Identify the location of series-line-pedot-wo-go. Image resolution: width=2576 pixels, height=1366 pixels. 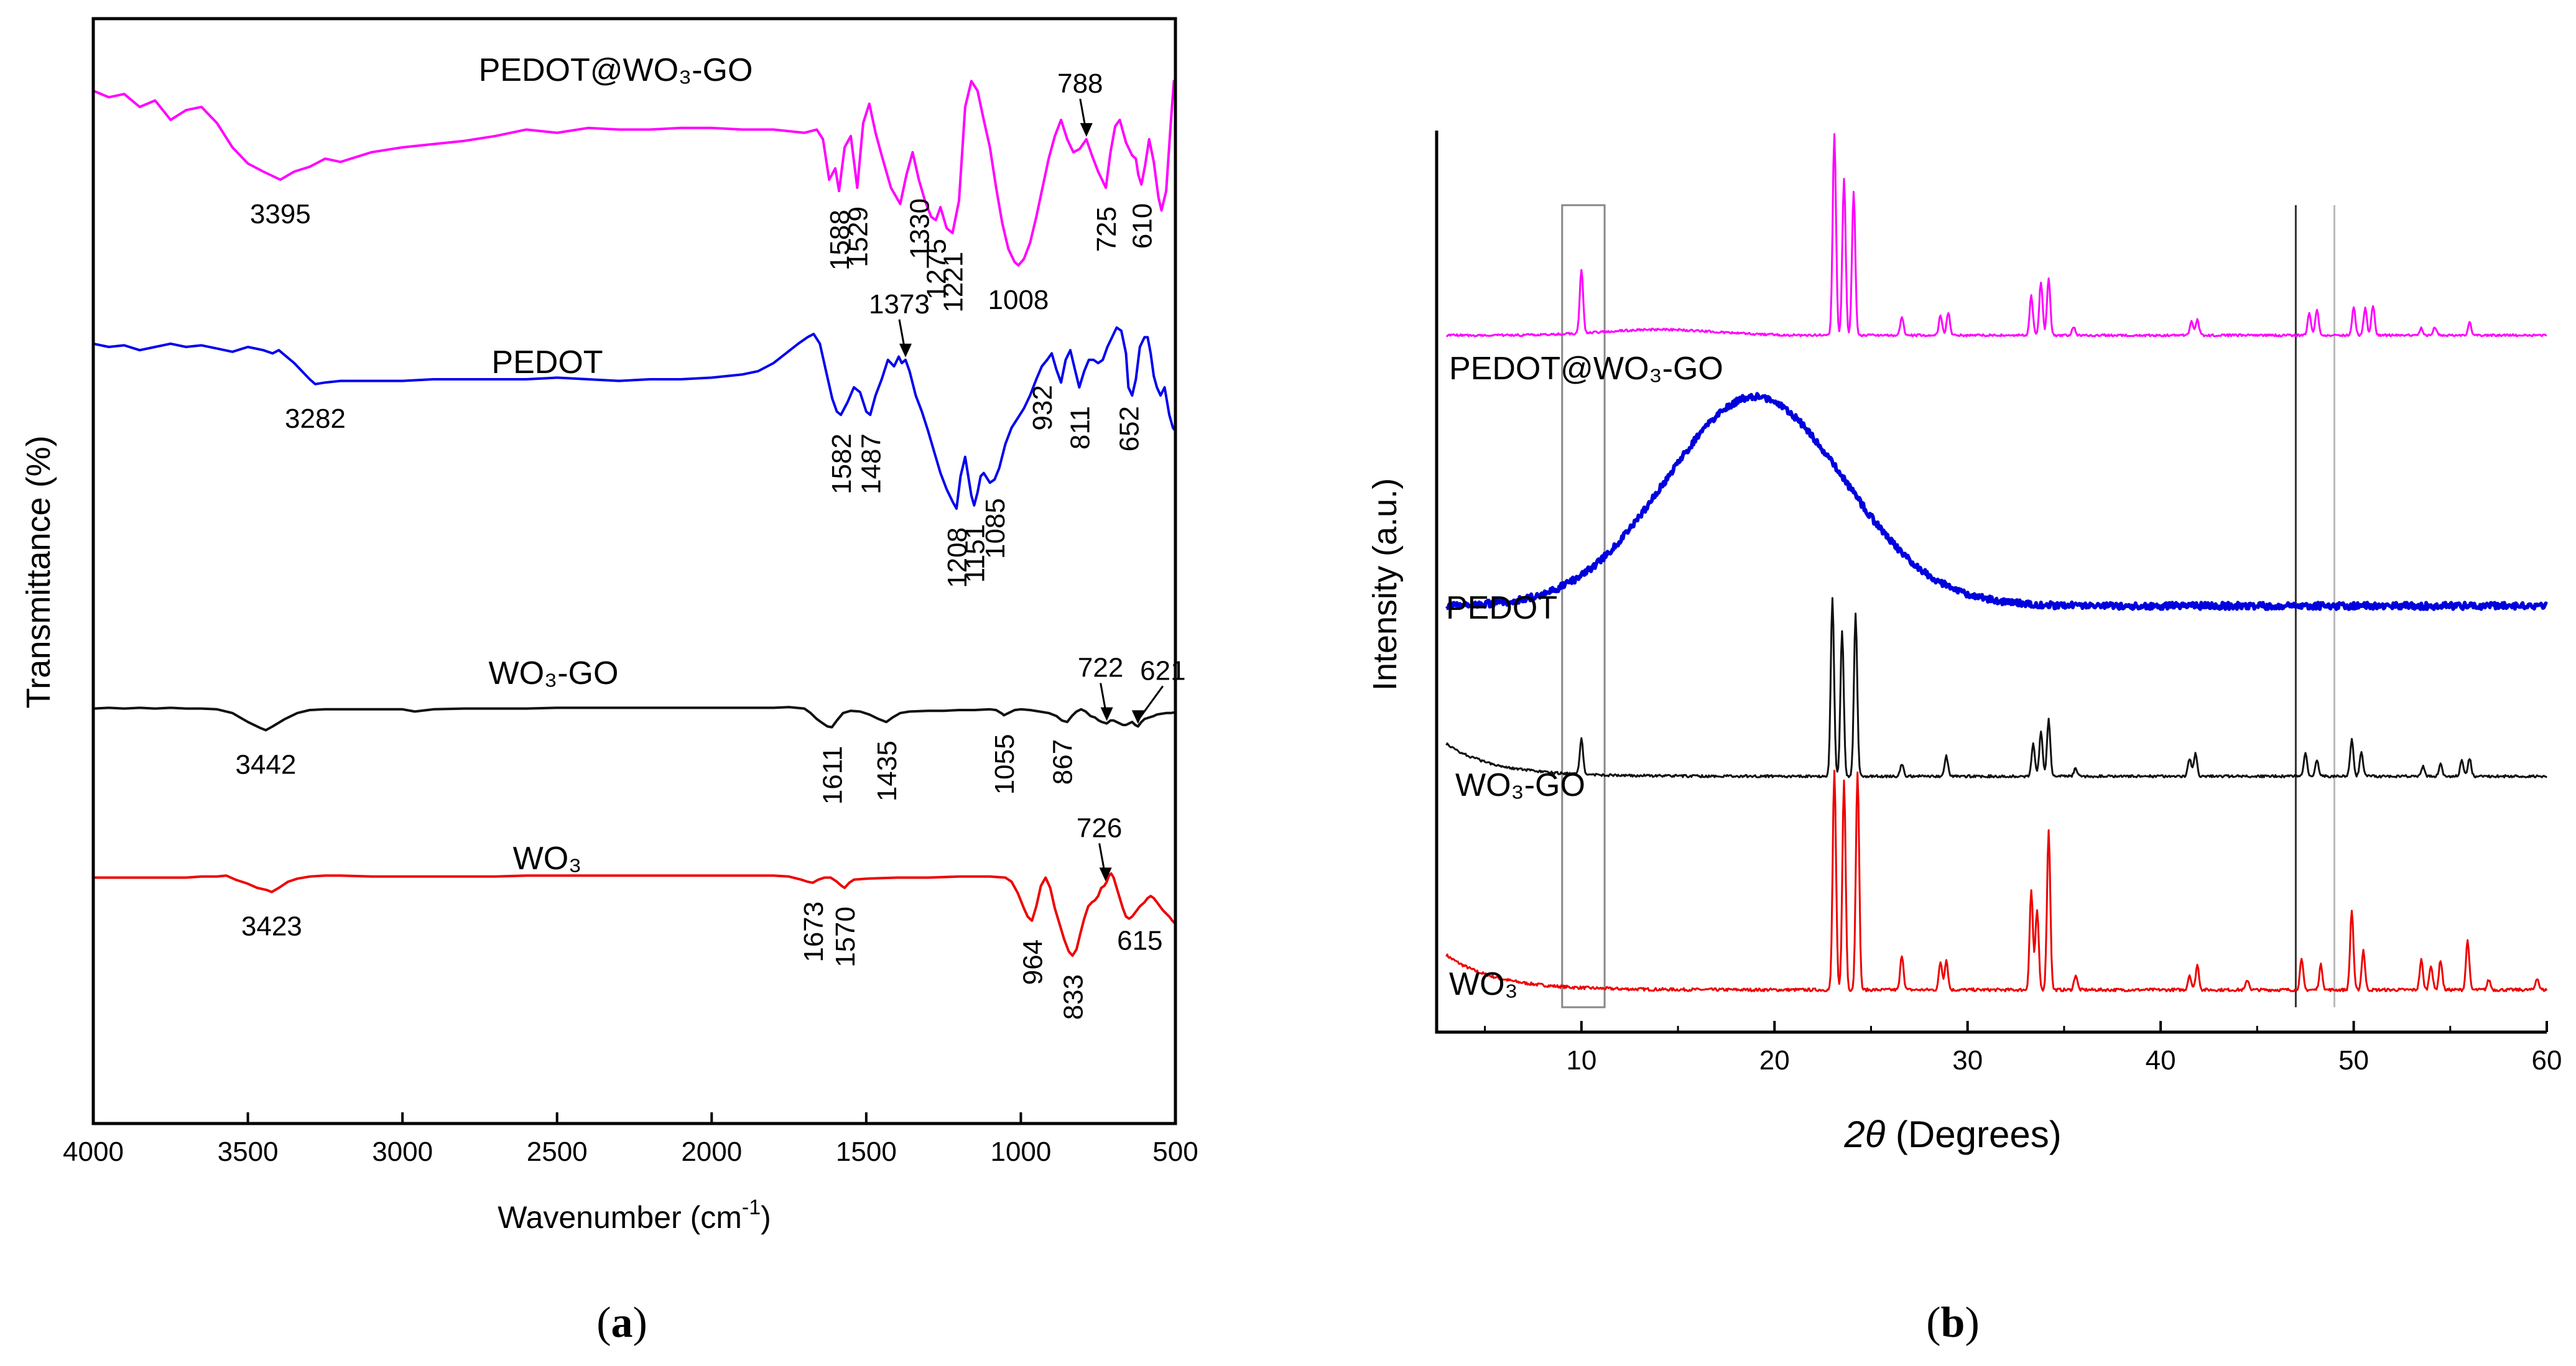
(635, 173).